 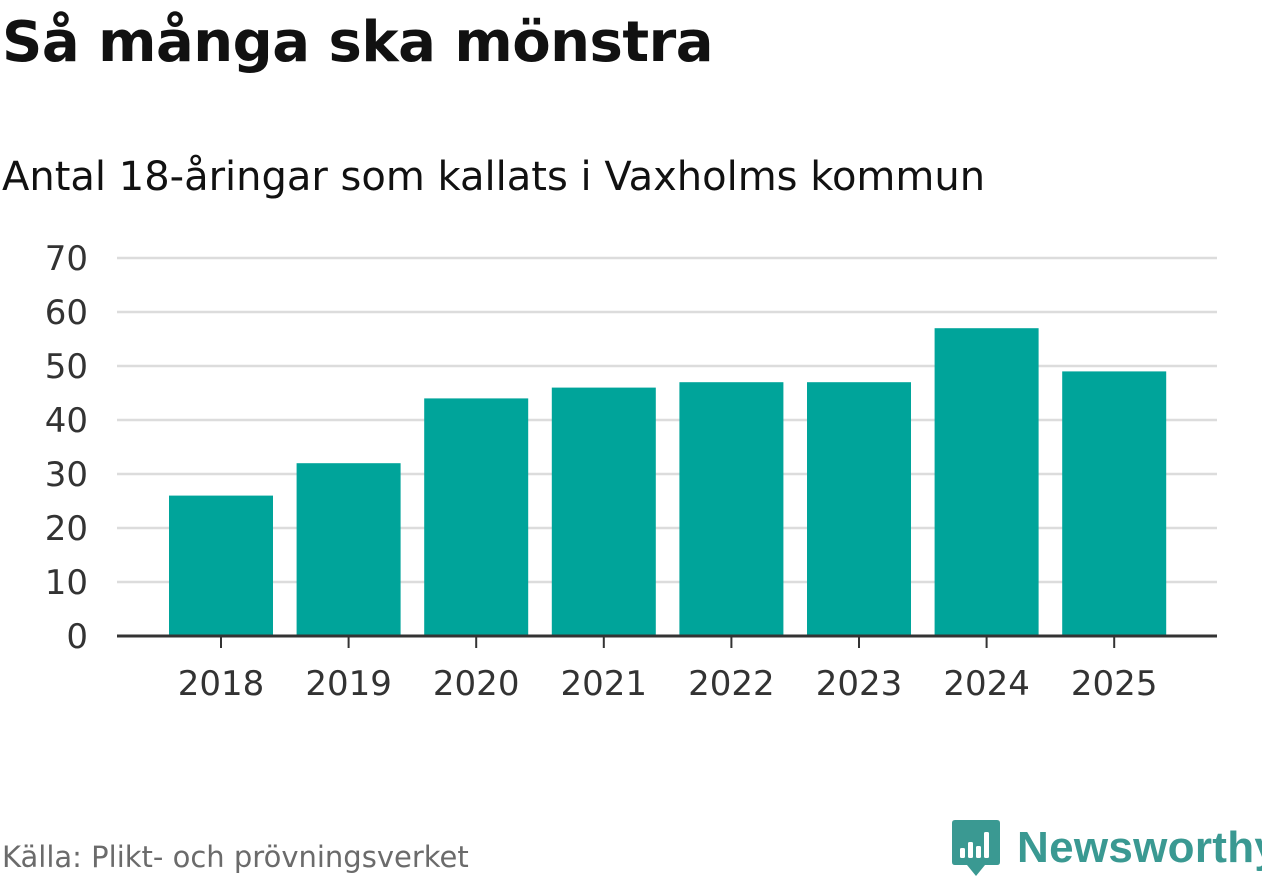 I want to click on y-axis-labels: 0 10 20 30 40 50 60 70, so click(x=66, y=448).